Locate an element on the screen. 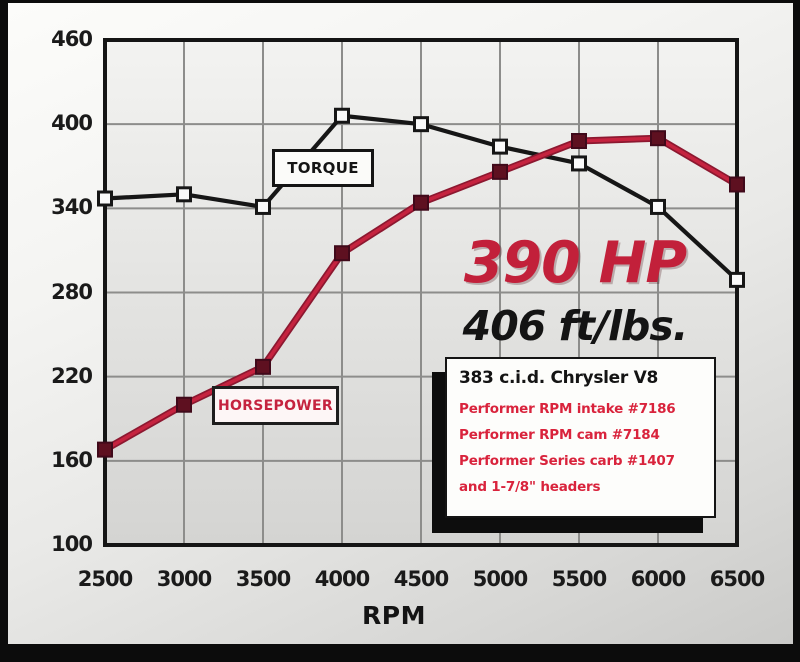 The height and width of the screenshot is (662, 800). photo-border-left is located at coordinates (4, 331).